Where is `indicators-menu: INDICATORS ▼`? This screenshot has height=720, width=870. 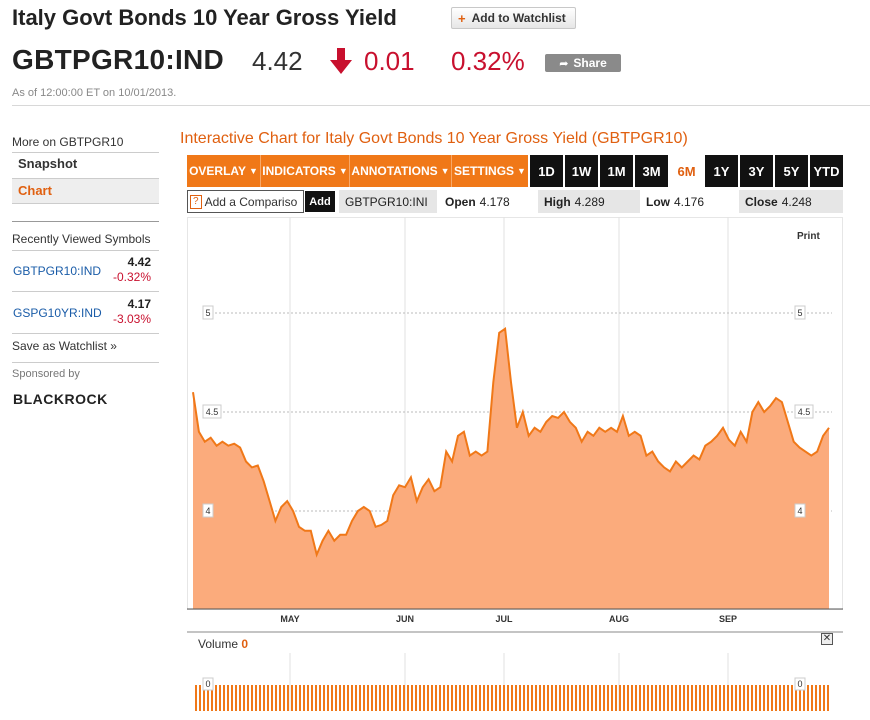 indicators-menu: INDICATORS ▼ is located at coordinates (305, 171).